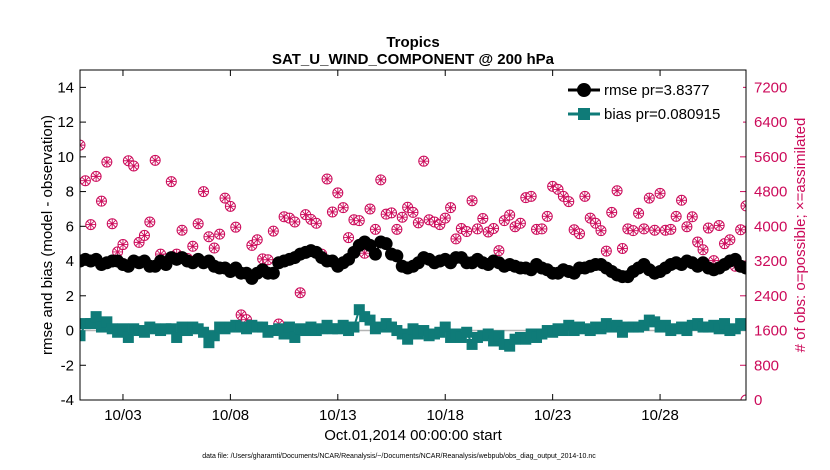 Image resolution: width=830 pixels, height=470 pixels. I want to click on rmse-series, so click(455, 260).